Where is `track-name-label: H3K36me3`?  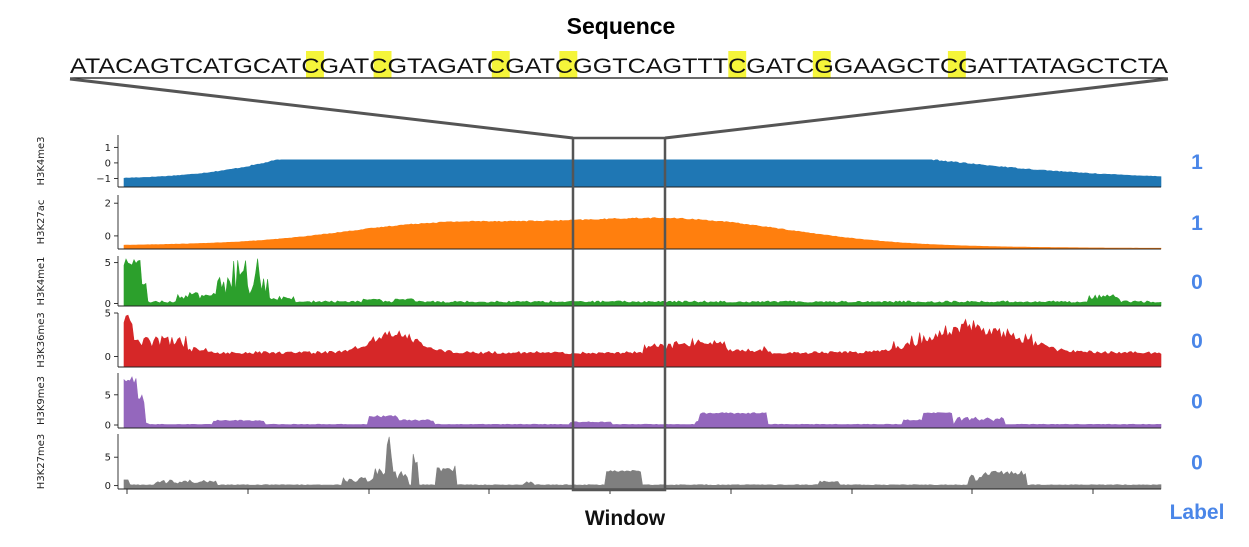
track-name-label: H3K36me3 is located at coordinates (41, 339).